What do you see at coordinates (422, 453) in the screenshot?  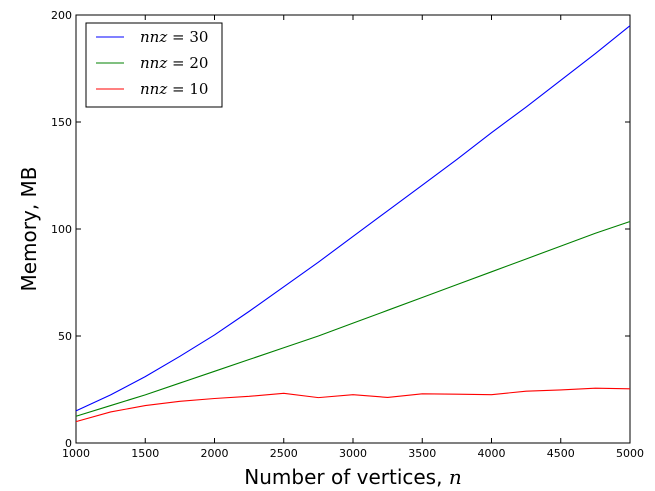 I see `x-tick-label: 3500` at bounding box center [422, 453].